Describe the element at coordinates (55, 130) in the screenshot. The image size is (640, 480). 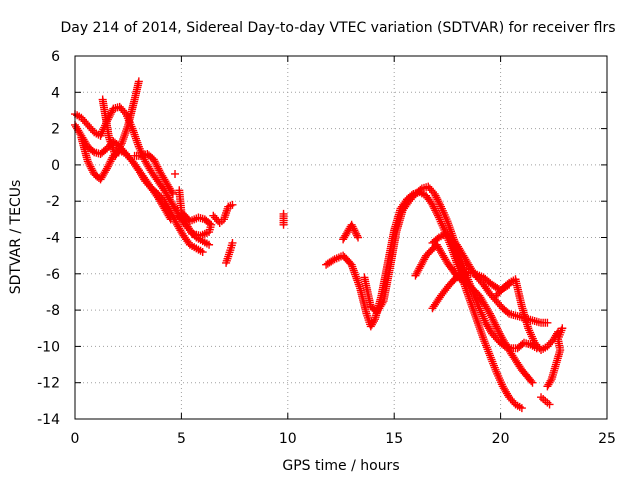
I see `y-tick-label: 2` at that location.